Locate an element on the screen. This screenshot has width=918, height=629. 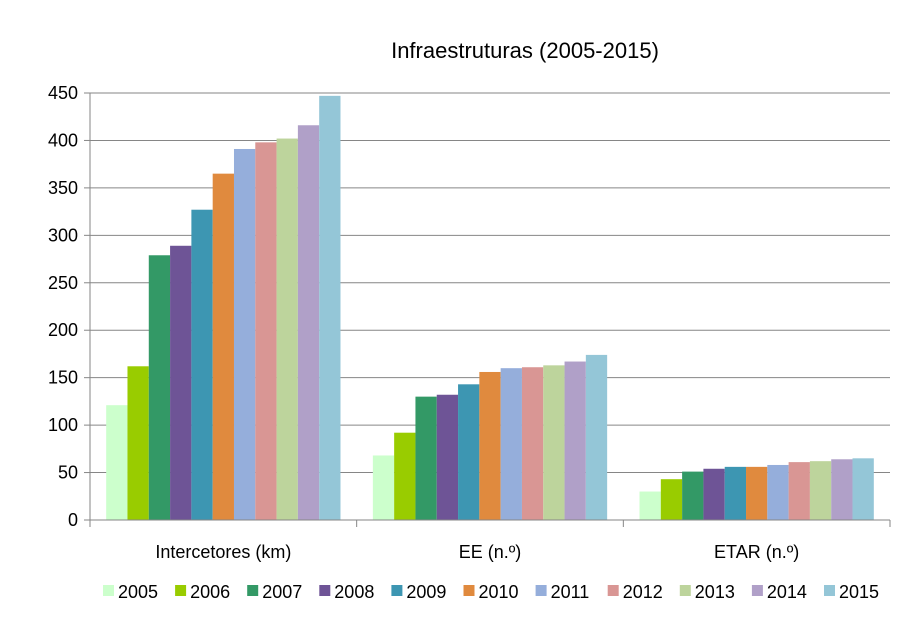
legend-label: 2015 is located at coordinates (859, 592).